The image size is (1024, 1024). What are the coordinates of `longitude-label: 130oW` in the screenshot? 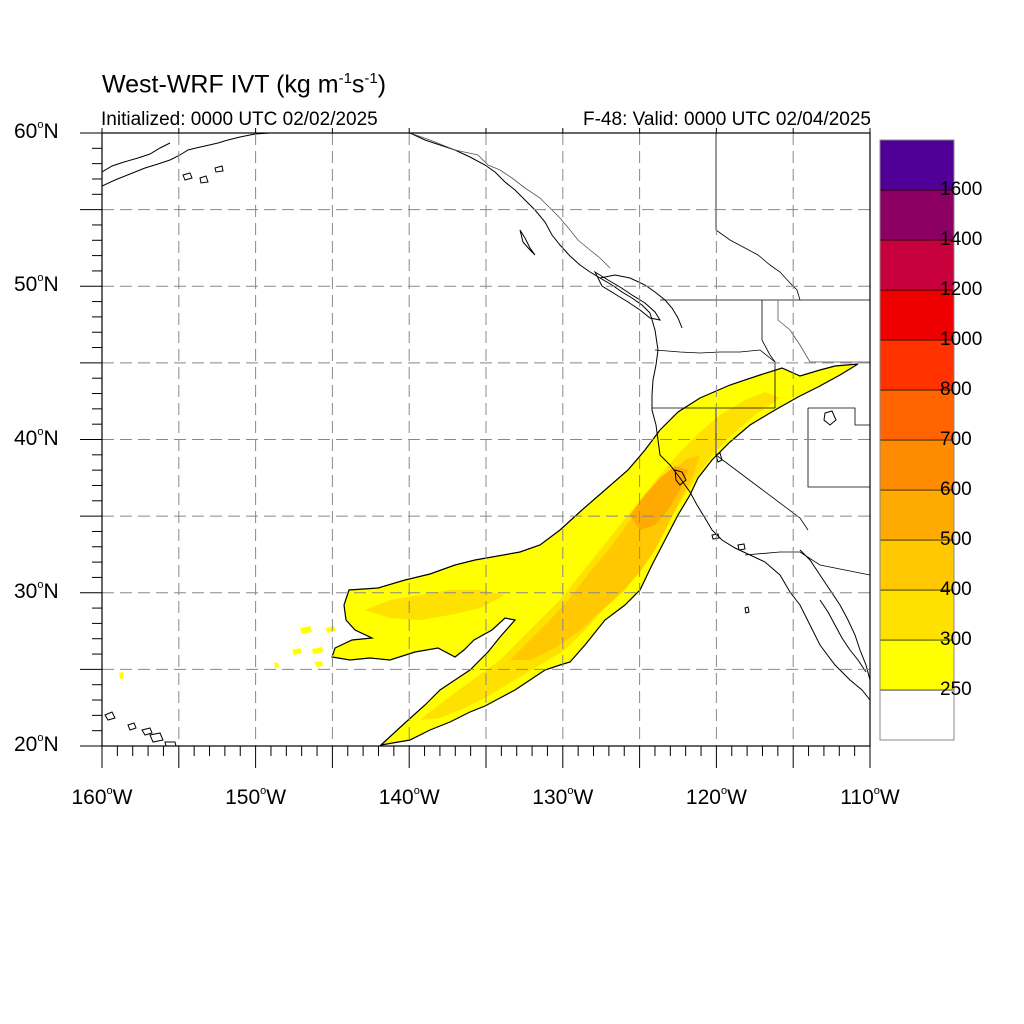 It's located at (563, 797).